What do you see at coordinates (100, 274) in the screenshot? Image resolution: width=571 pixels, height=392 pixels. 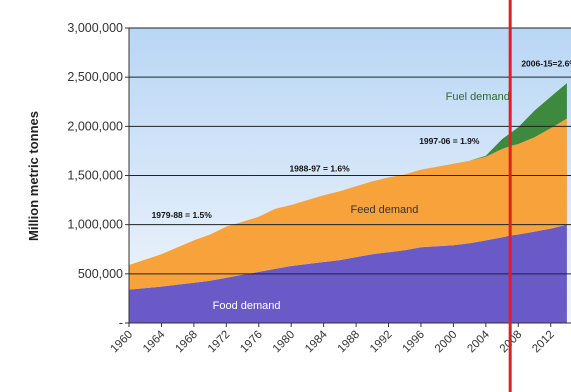 I see `y-tick-label: 500,000` at bounding box center [100, 274].